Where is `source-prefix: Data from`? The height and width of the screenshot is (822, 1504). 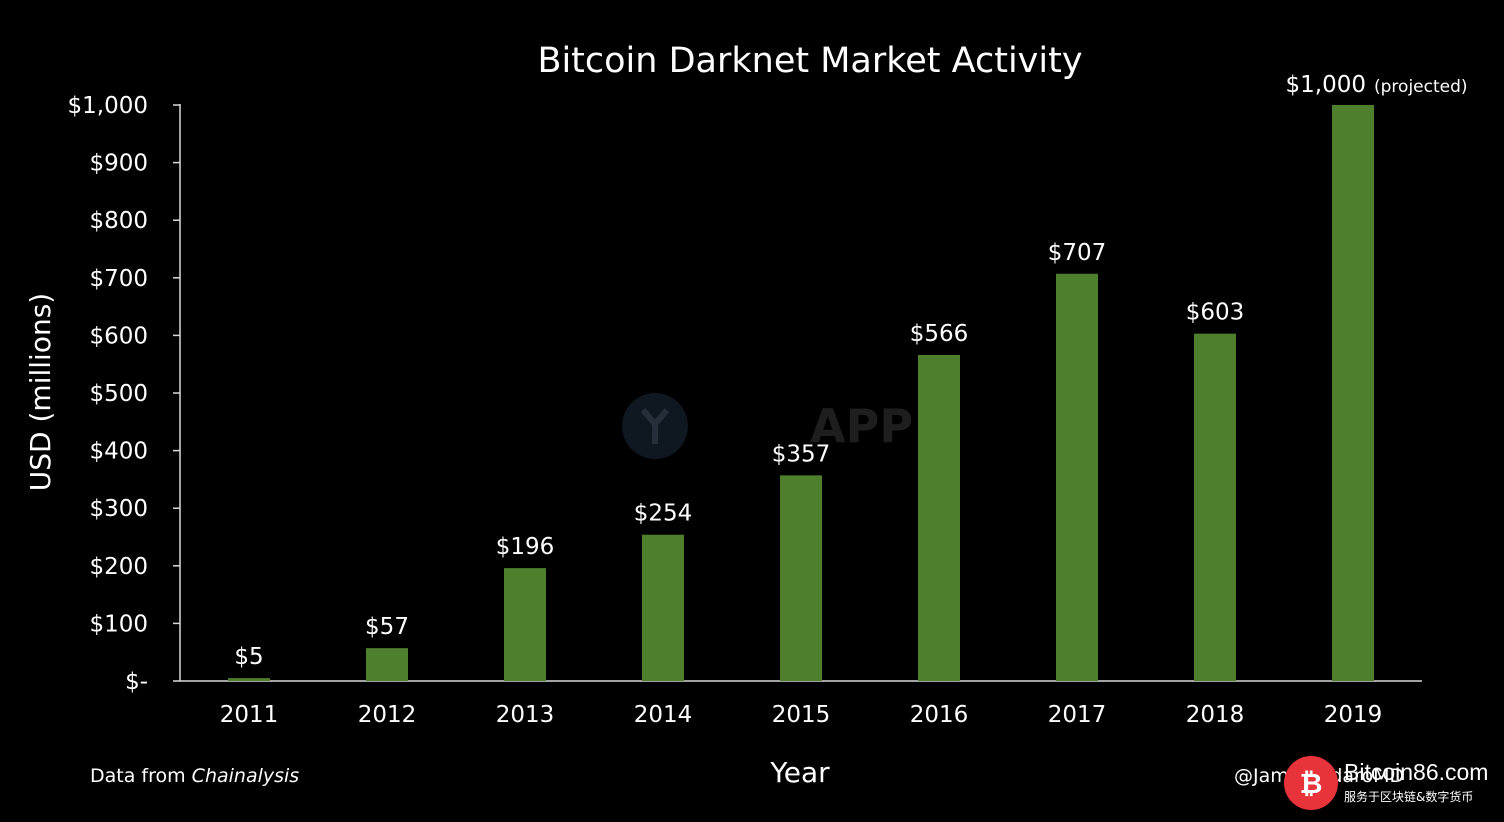
source-prefix: Data from is located at coordinates (141, 776).